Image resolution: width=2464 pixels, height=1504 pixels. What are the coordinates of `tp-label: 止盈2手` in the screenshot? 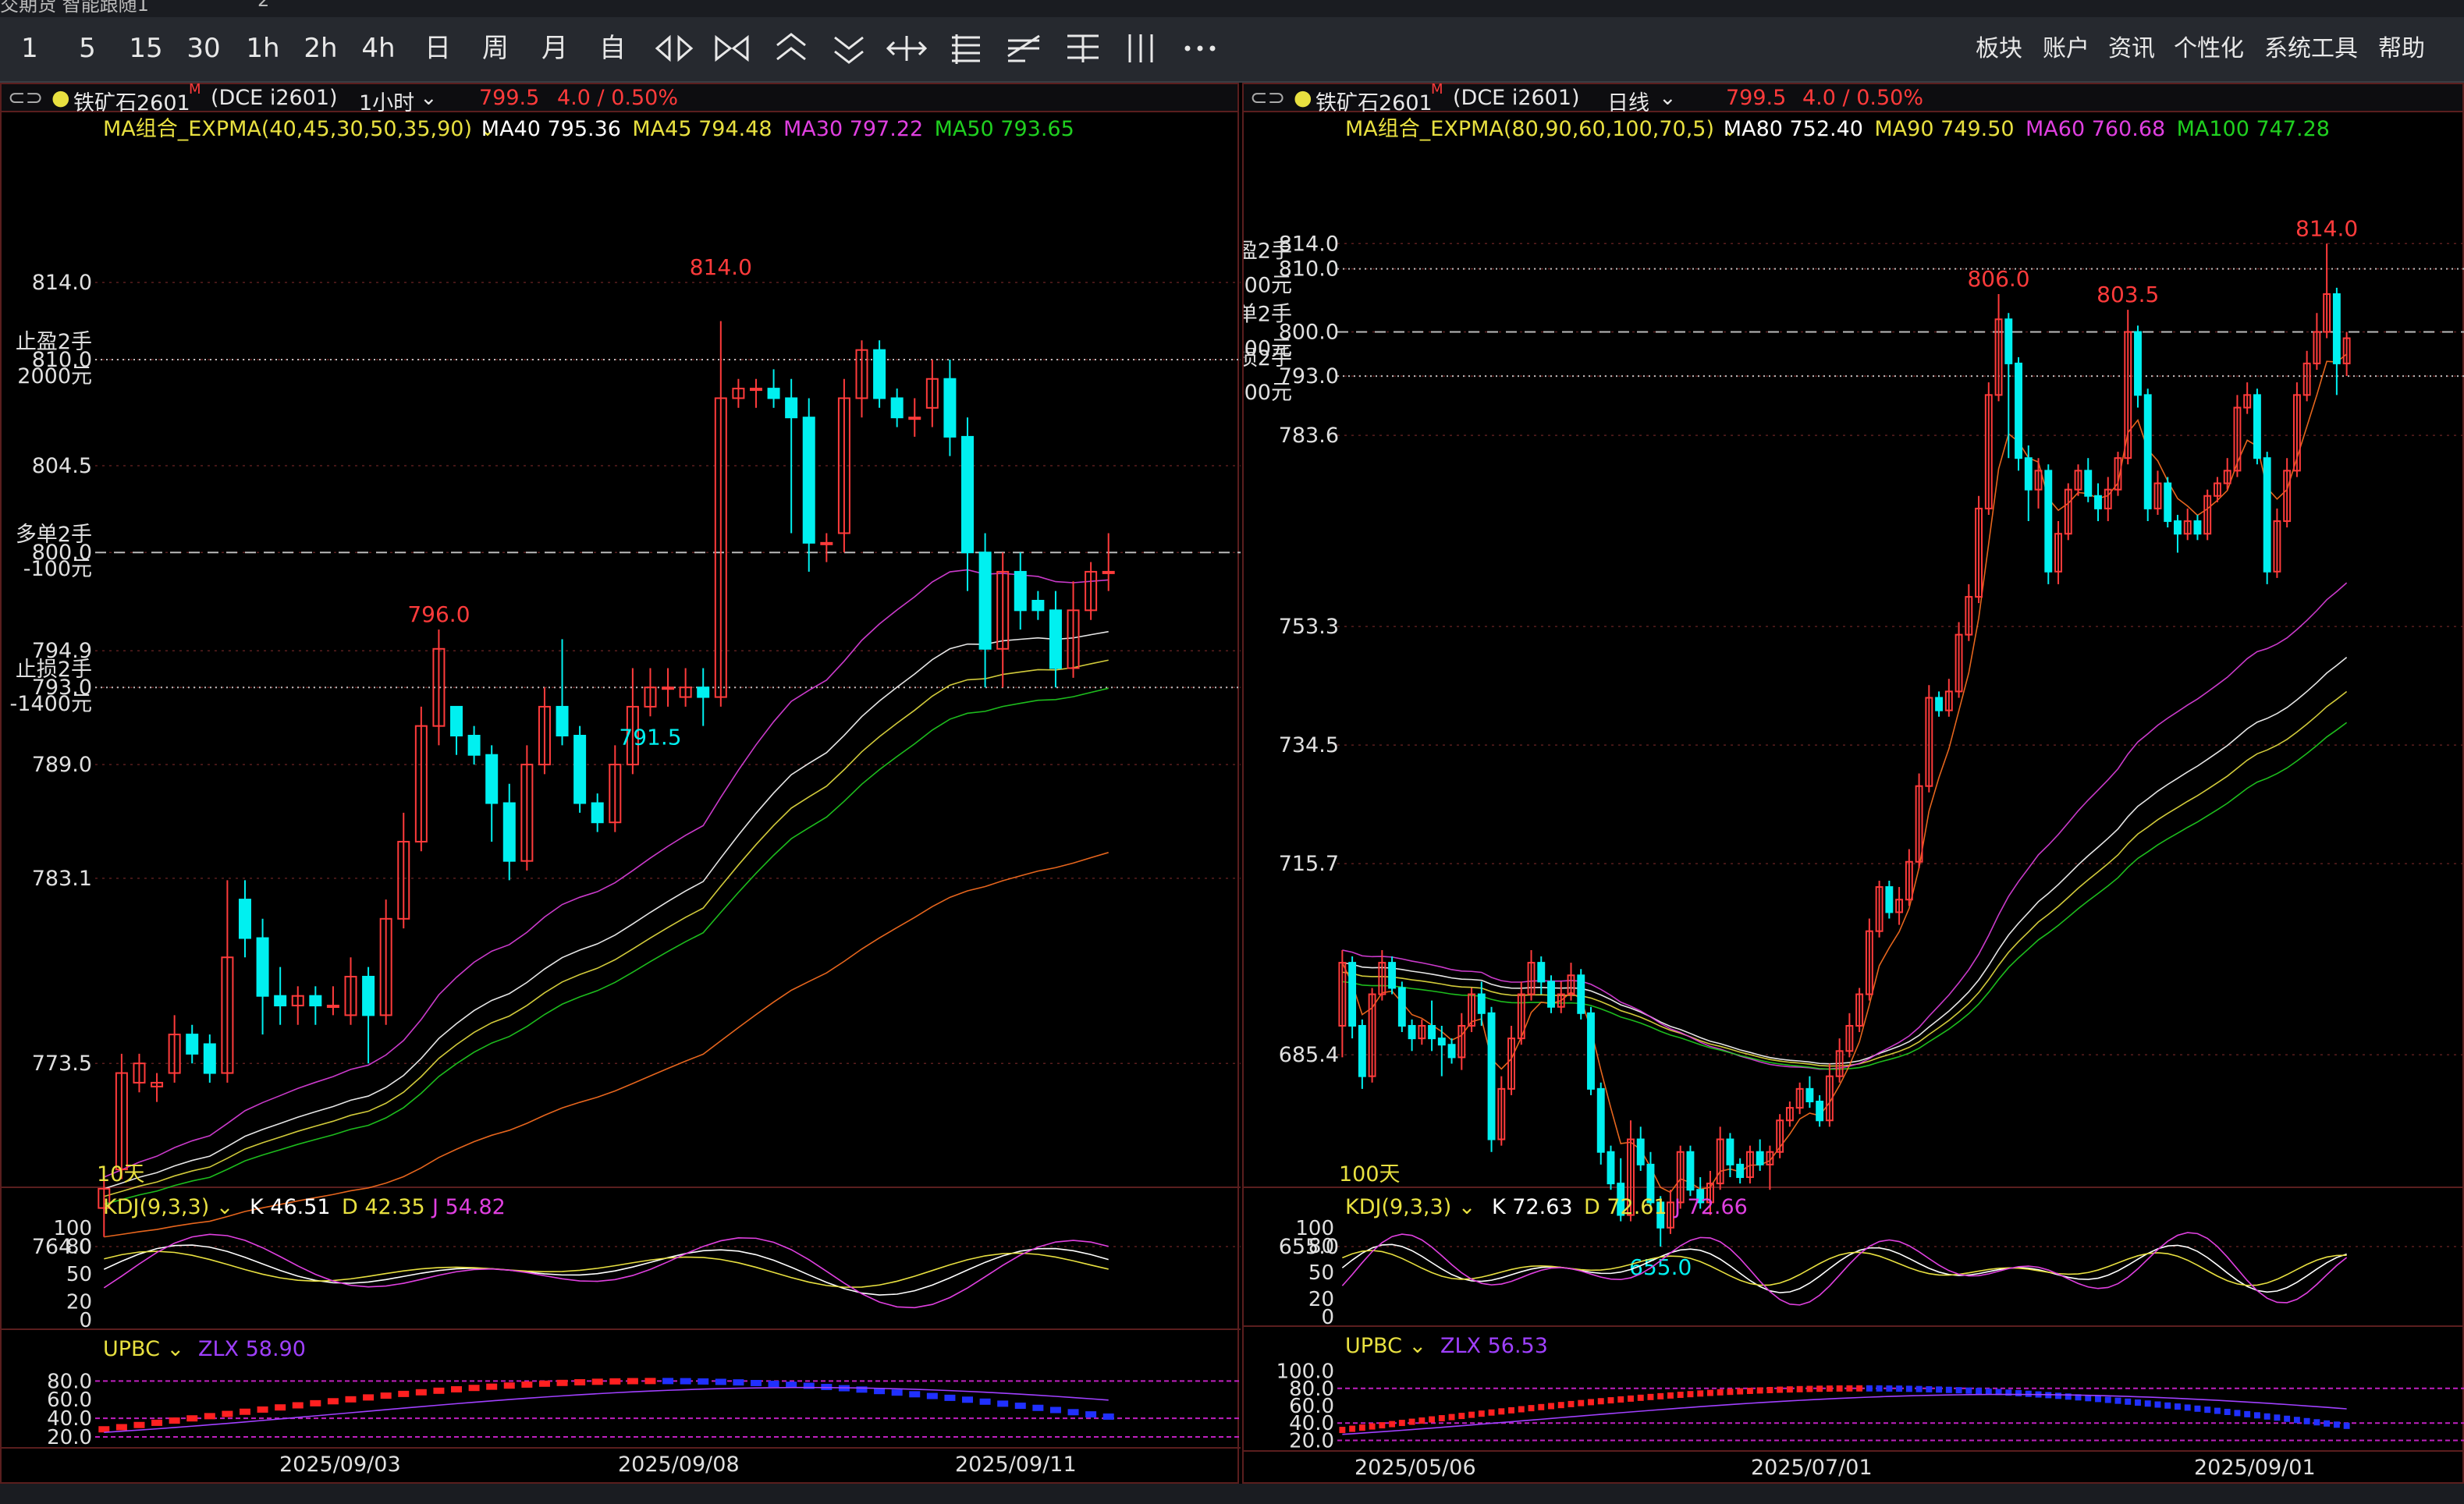 It's located at (54, 342).